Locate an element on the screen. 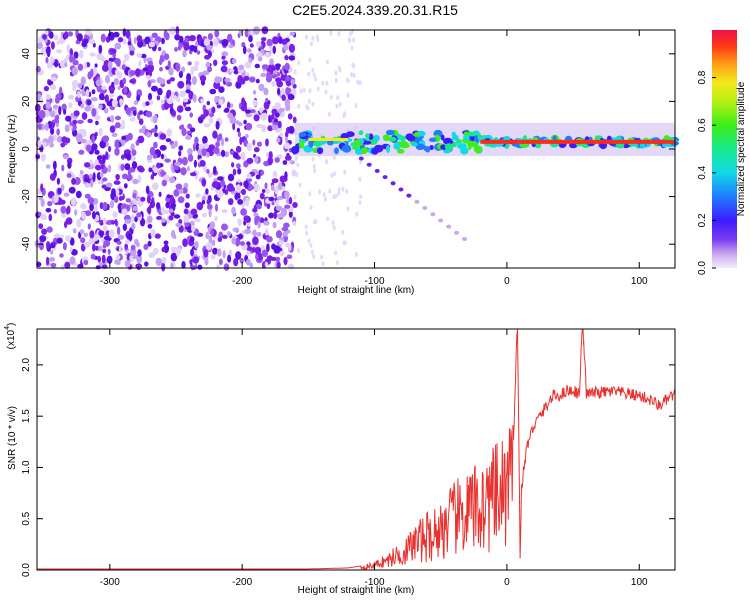  x-tick-label: -100 is located at coordinates (375, 582).